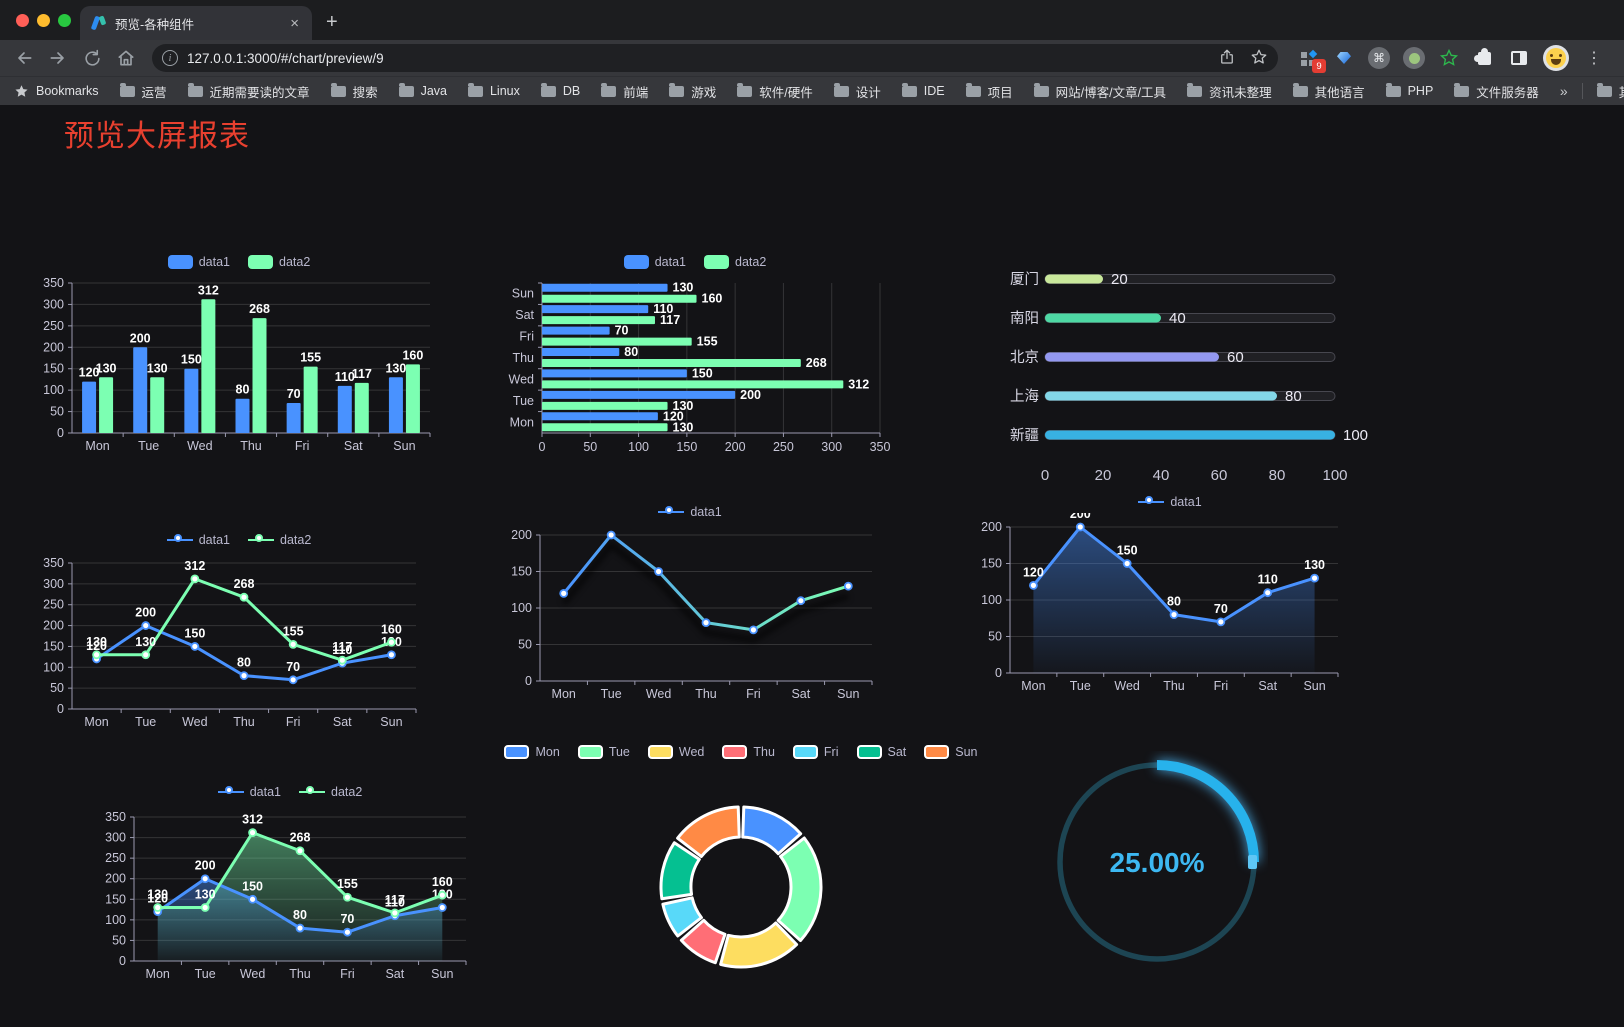 This screenshot has width=1624, height=1027. I want to click on bookmark-folder: DB, so click(560, 91).